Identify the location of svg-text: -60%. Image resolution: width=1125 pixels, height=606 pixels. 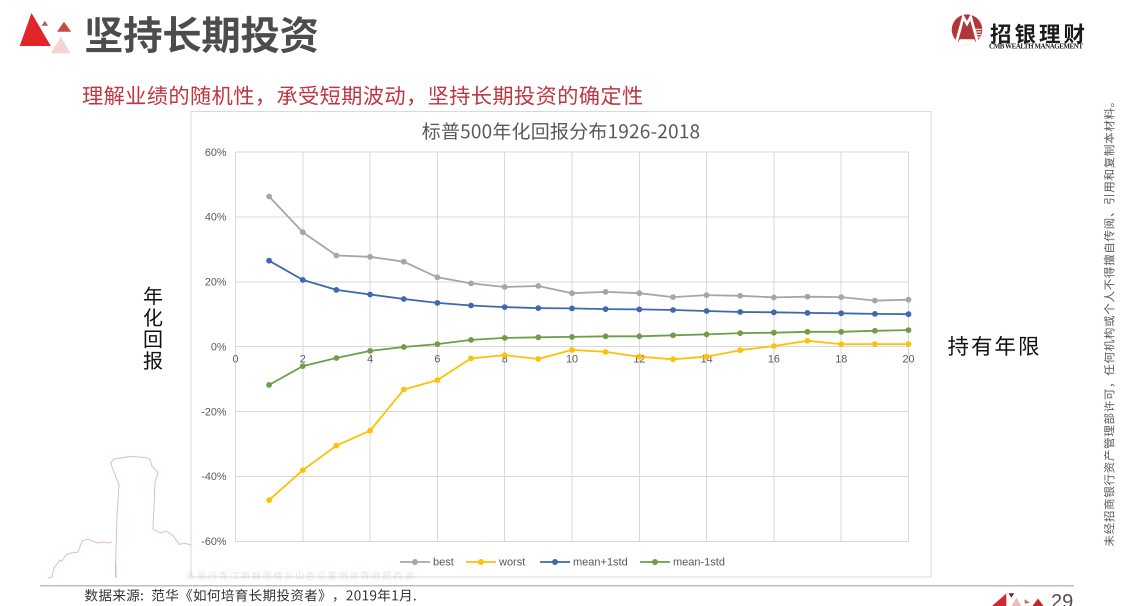
(214, 542).